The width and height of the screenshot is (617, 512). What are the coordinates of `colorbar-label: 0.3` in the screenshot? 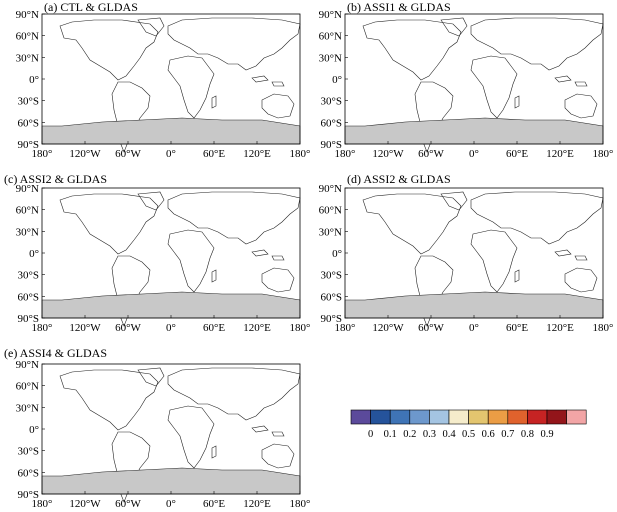 It's located at (429, 434).